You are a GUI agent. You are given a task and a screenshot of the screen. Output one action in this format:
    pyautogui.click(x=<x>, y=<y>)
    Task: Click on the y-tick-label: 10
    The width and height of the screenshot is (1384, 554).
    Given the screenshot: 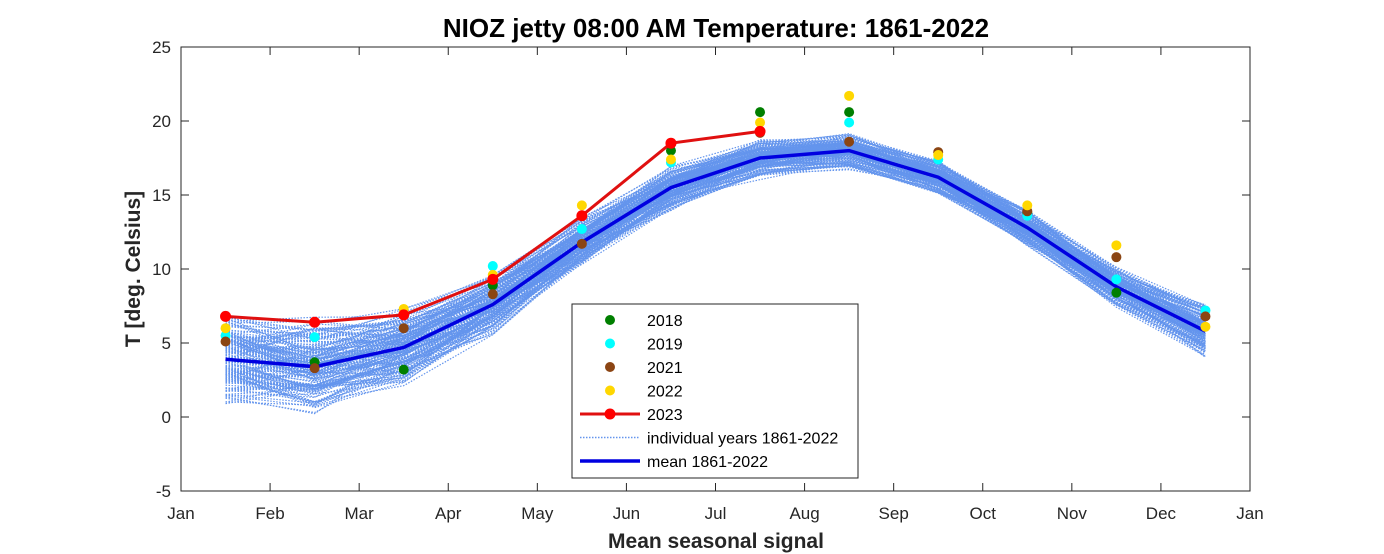 What is the action you would take?
    pyautogui.click(x=161, y=269)
    